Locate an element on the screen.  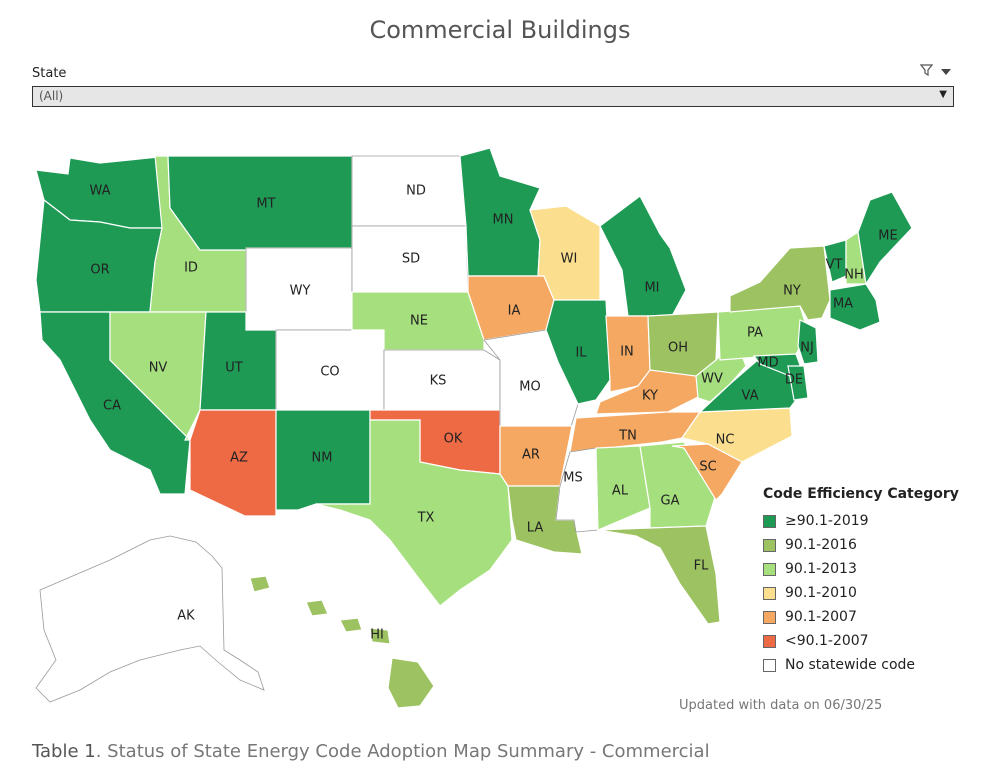
state-label-nd: ND is located at coordinates (416, 191).